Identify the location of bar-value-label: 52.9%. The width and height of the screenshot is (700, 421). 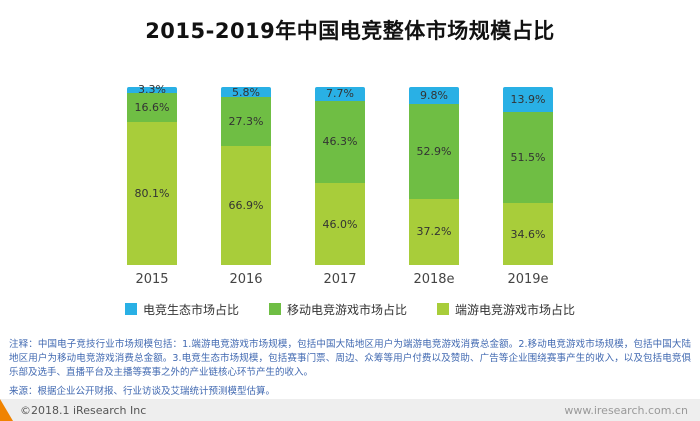
(434, 152).